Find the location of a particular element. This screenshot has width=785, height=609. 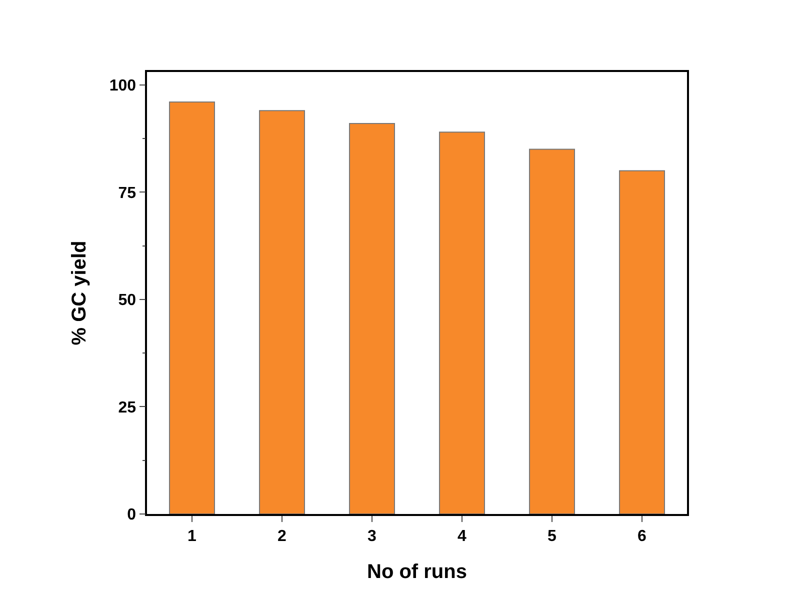

y-tick-label: 25 is located at coordinates (127, 407).